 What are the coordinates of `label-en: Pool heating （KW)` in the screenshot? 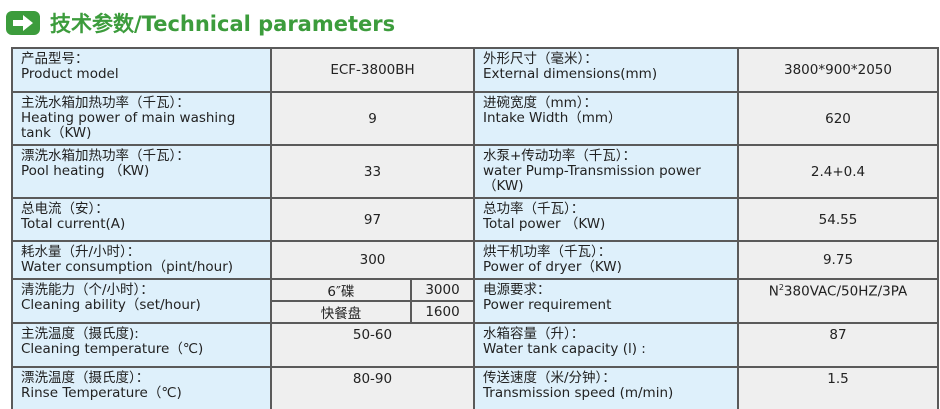 It's located at (85, 171).